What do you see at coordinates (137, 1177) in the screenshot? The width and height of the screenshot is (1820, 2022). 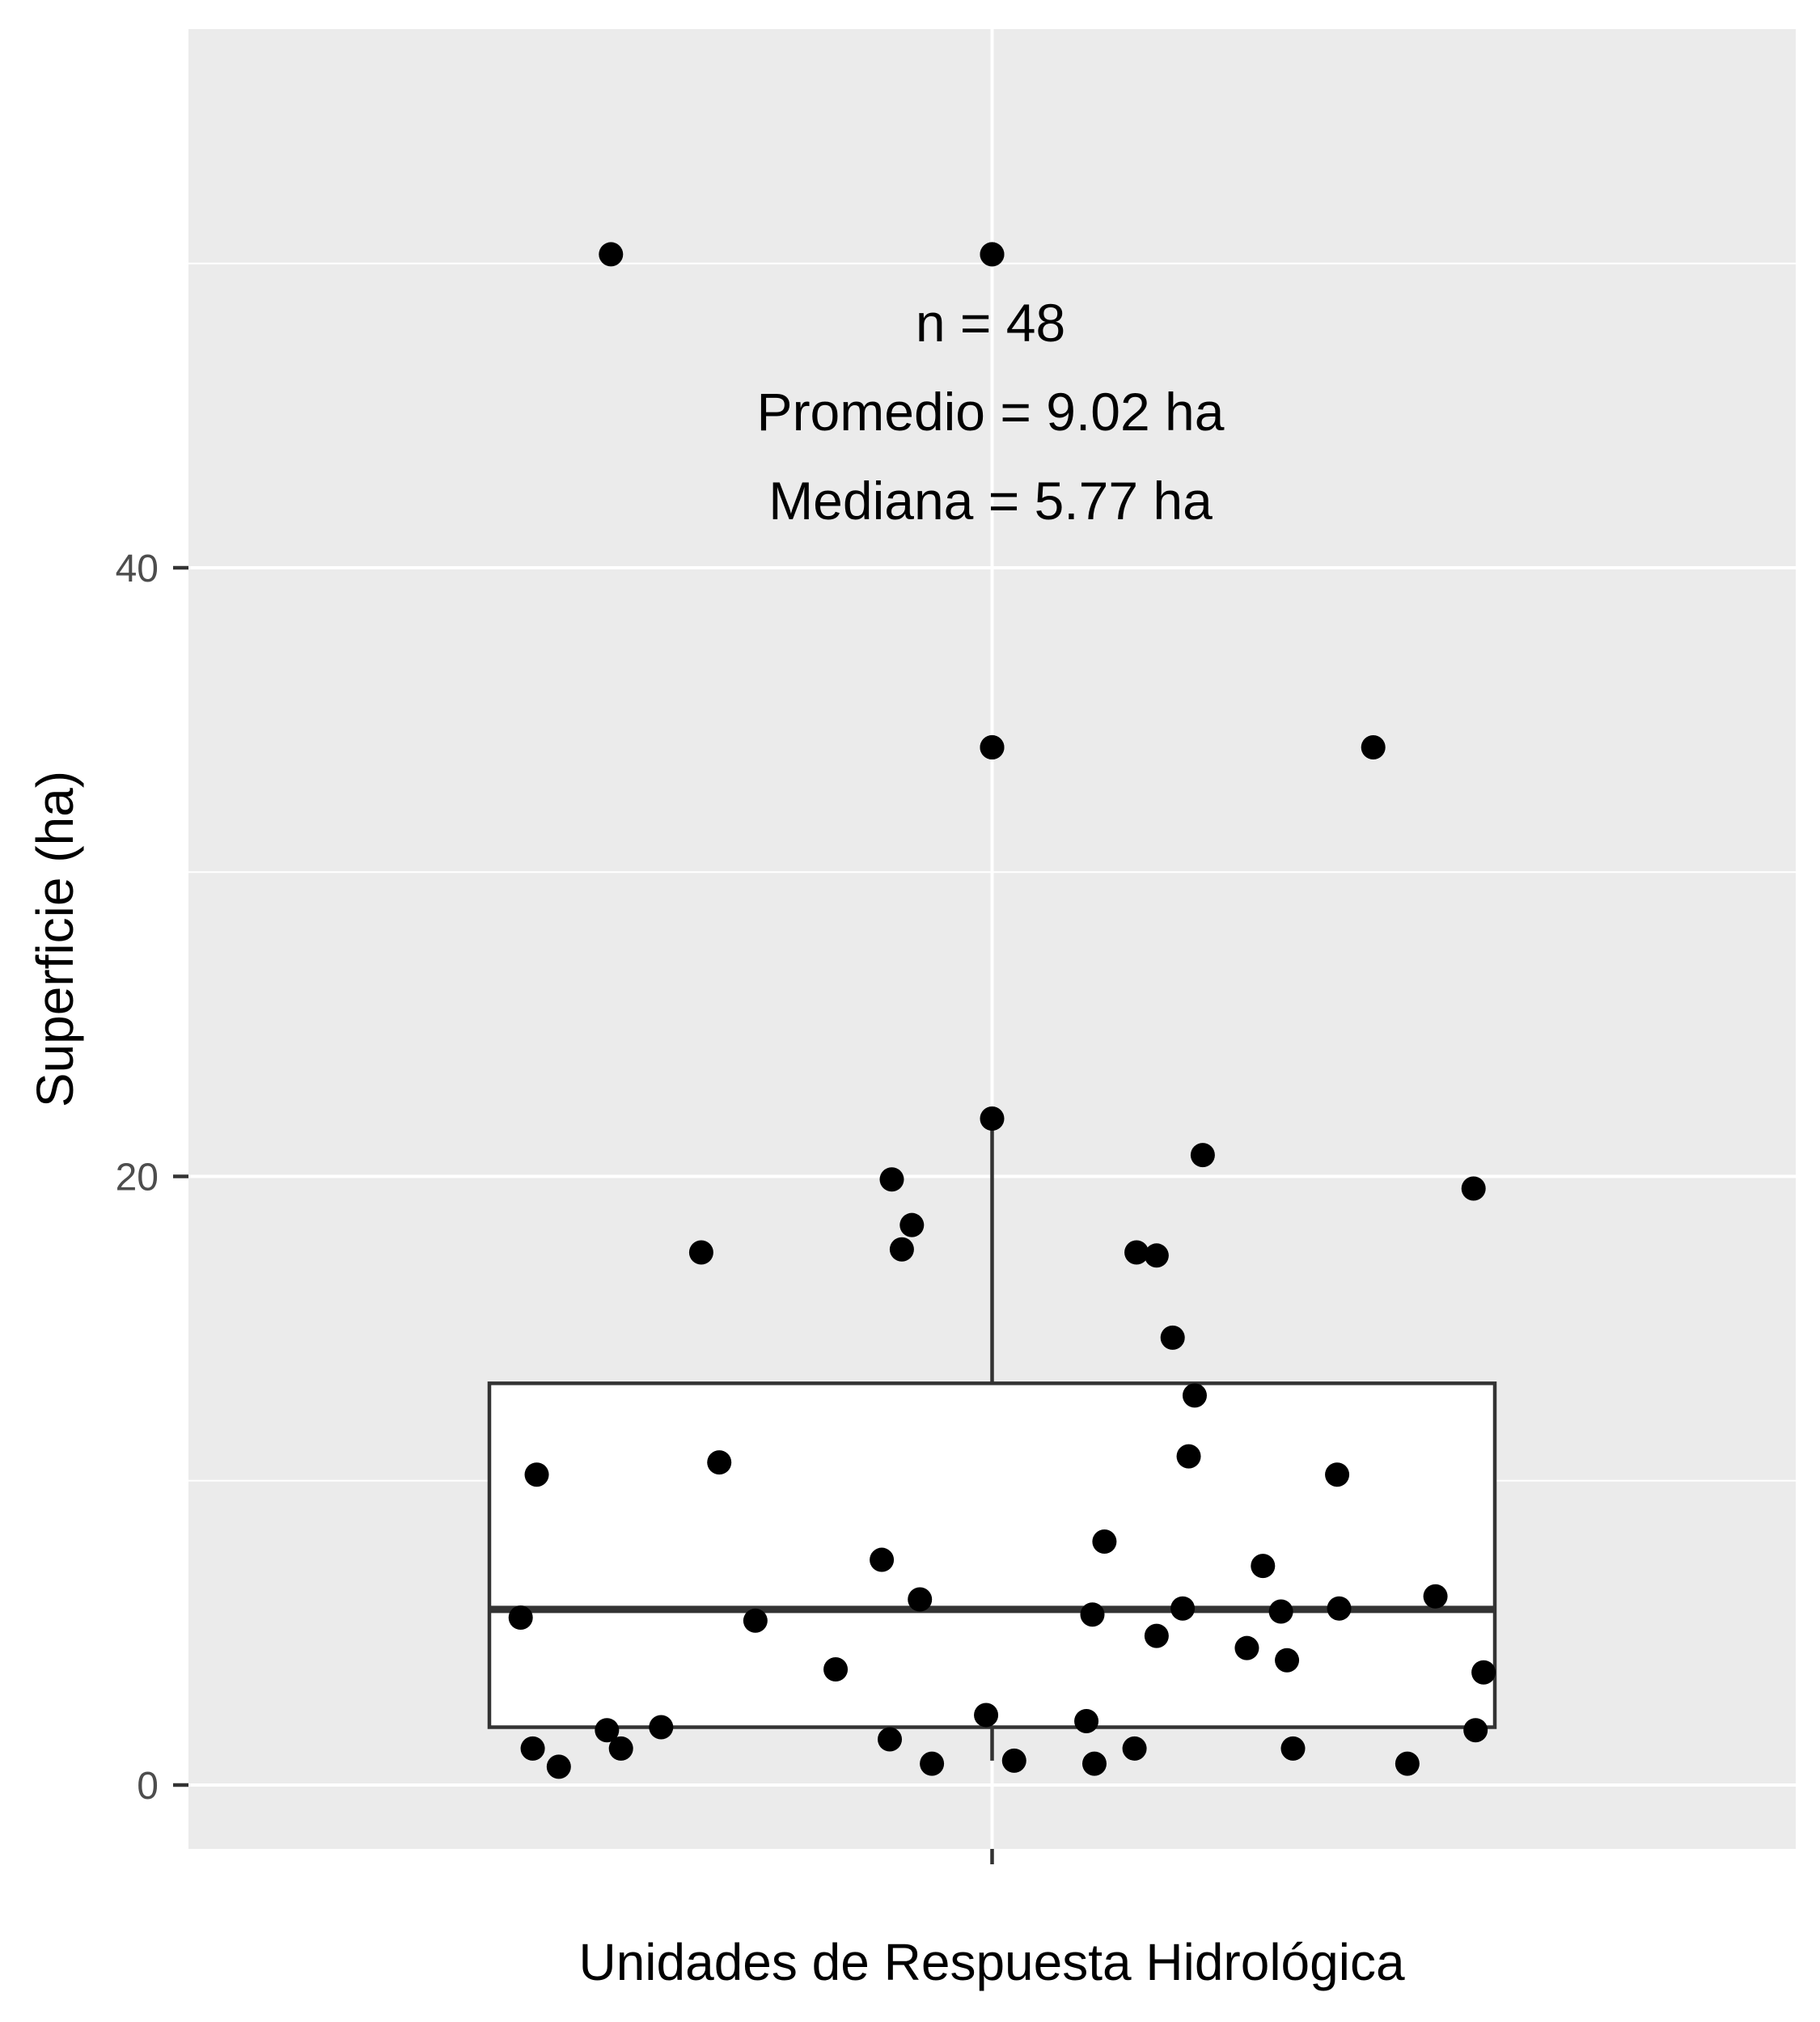 I see `y-tick-label: 20` at bounding box center [137, 1177].